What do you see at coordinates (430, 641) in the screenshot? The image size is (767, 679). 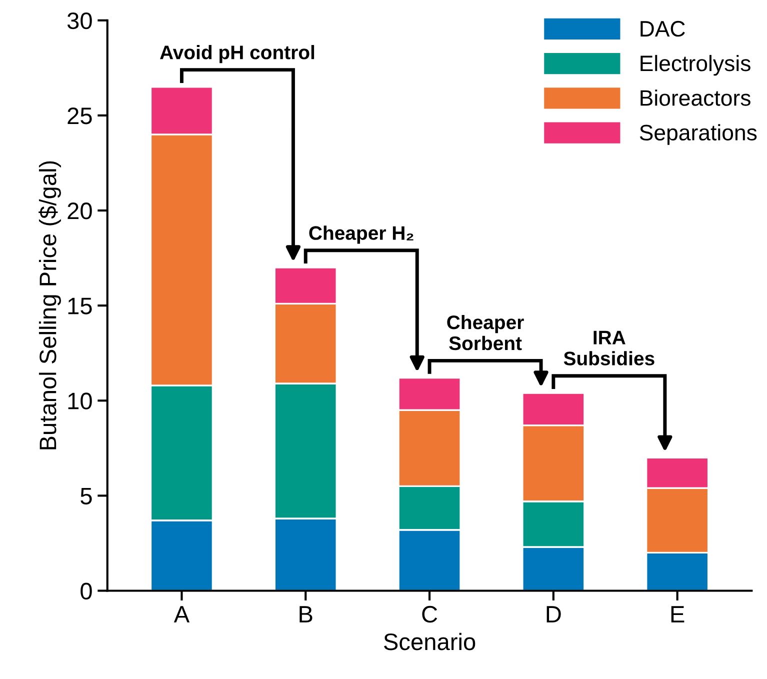 I see `x-axis-title: Scenario` at bounding box center [430, 641].